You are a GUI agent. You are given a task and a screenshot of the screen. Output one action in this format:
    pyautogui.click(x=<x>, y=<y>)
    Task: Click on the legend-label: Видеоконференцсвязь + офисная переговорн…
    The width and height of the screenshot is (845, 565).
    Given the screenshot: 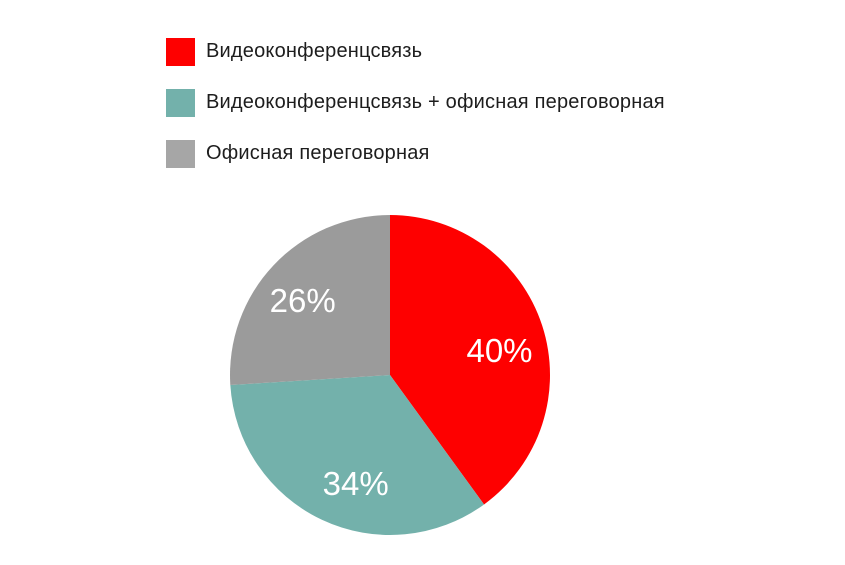 What is the action you would take?
    pyautogui.click(x=435, y=102)
    